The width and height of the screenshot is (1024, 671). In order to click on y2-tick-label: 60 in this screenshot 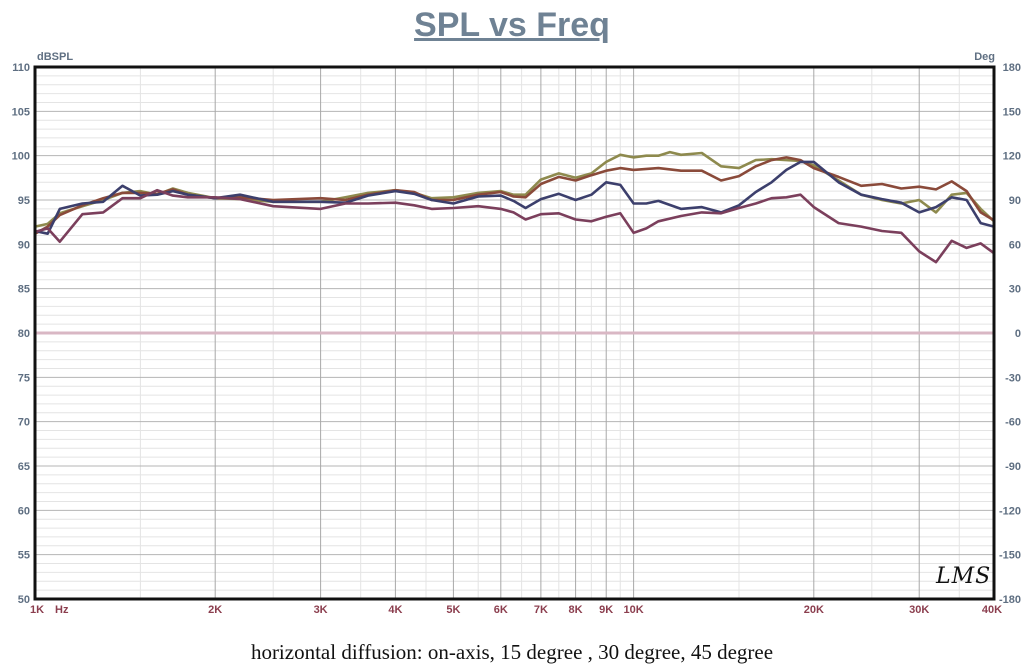, I will do `click(1015, 245)`.